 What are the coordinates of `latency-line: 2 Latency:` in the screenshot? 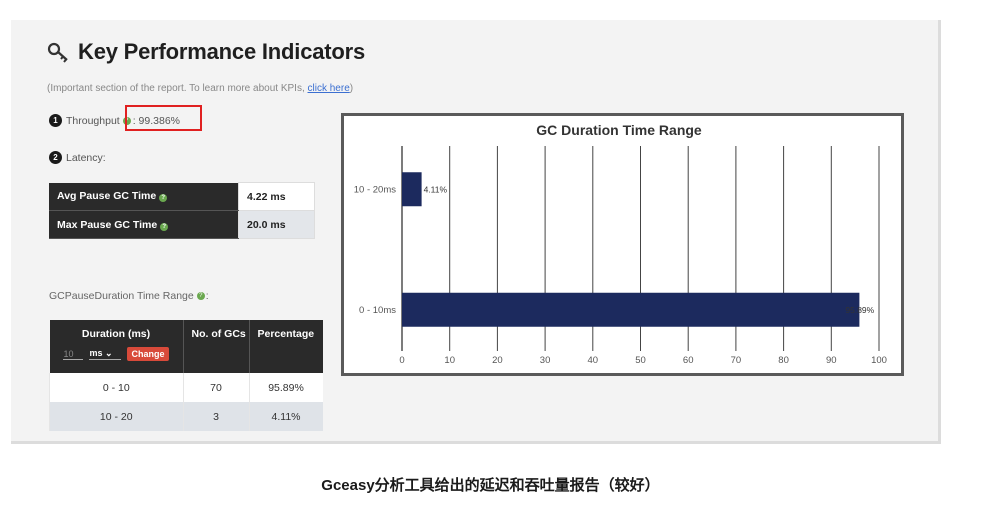 It's located at (77, 157).